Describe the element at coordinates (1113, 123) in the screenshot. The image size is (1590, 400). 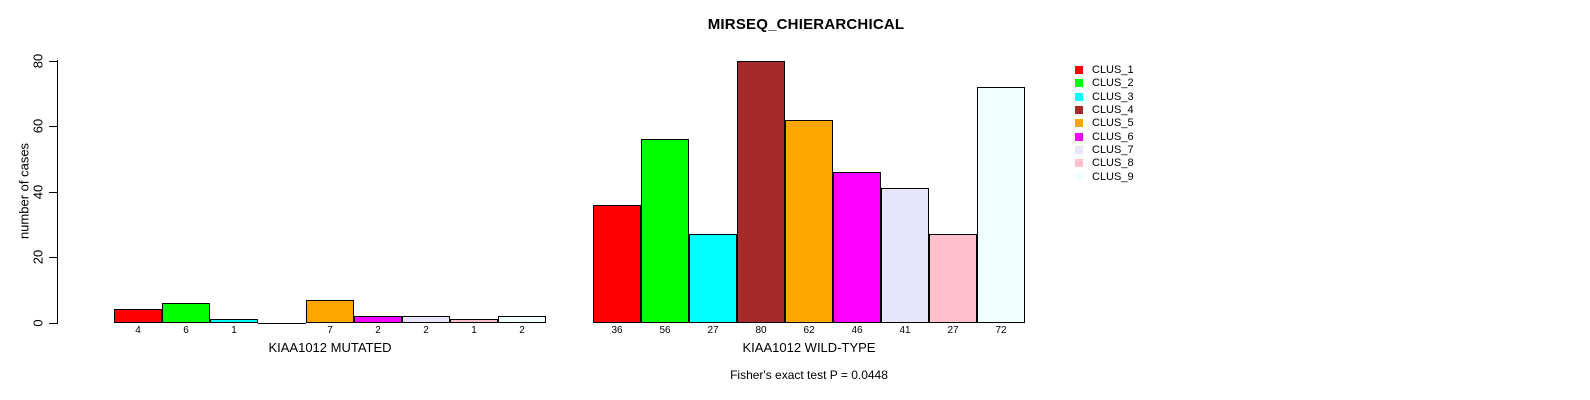
I see `legend-label-clus_5: CLUS_5` at that location.